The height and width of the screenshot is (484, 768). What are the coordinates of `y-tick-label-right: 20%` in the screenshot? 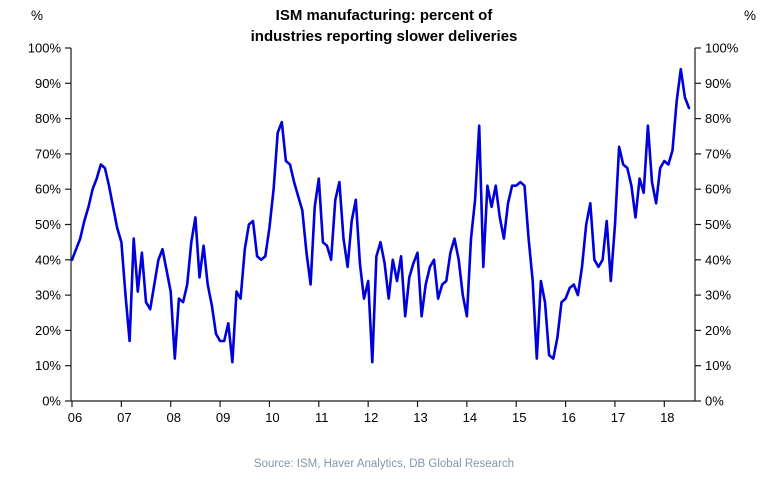 It's located at (718, 330).